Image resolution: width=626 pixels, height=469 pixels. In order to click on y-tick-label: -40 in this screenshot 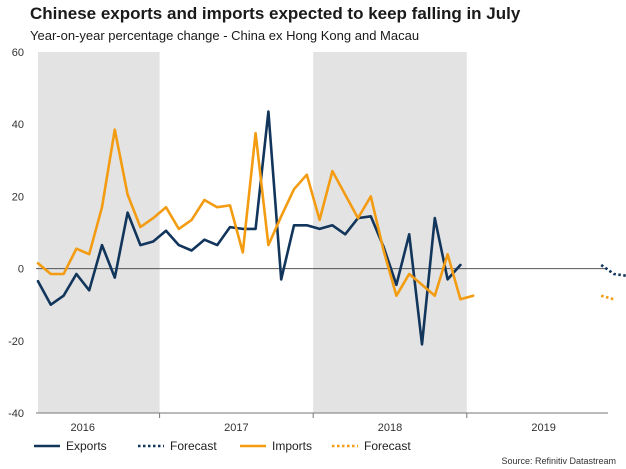, I will do `click(16, 414)`.